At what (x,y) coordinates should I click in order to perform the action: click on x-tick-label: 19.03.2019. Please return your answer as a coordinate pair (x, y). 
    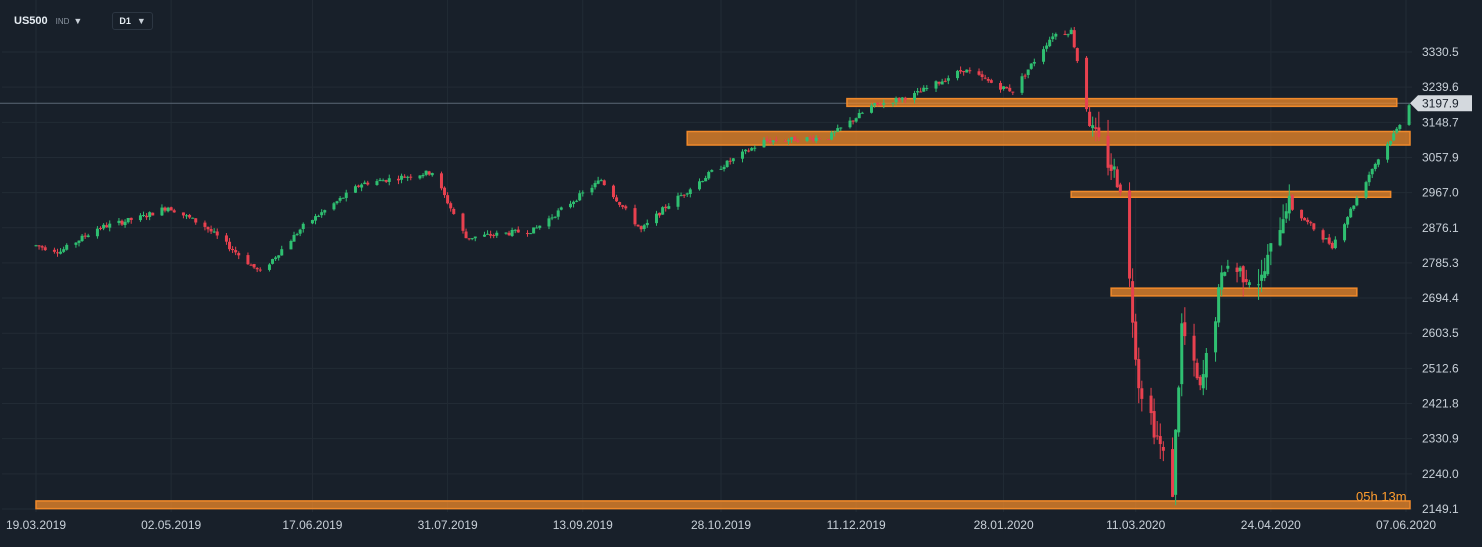
    Looking at the image, I should click on (36, 525).